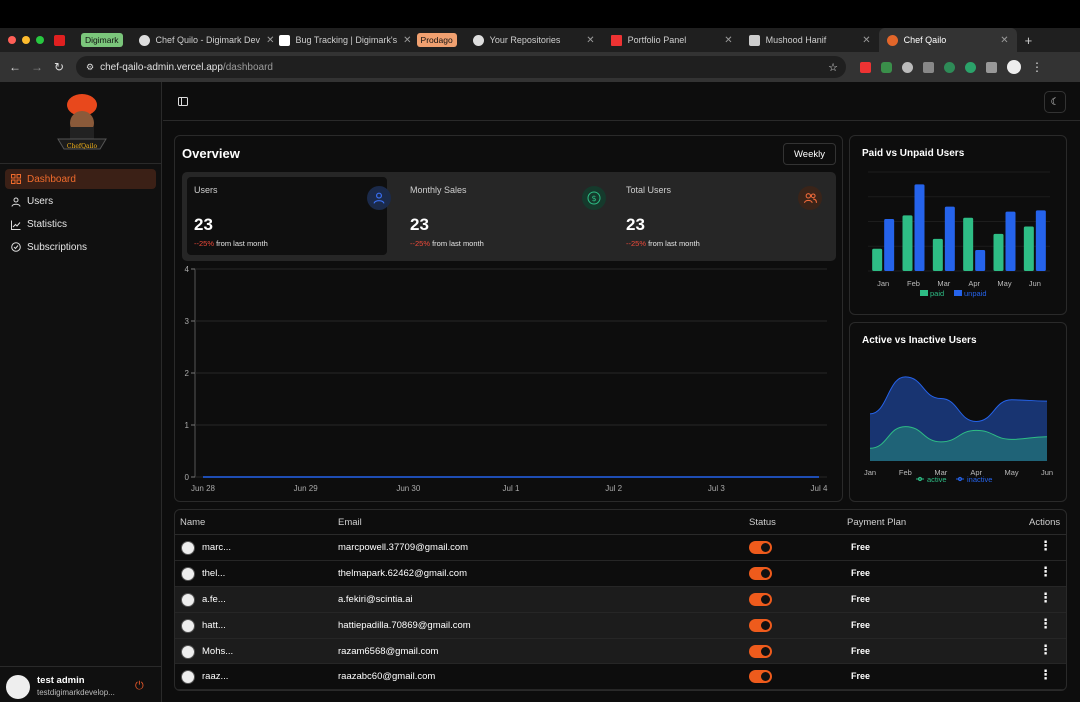  I want to click on bar-paid-jan, so click(877, 259).